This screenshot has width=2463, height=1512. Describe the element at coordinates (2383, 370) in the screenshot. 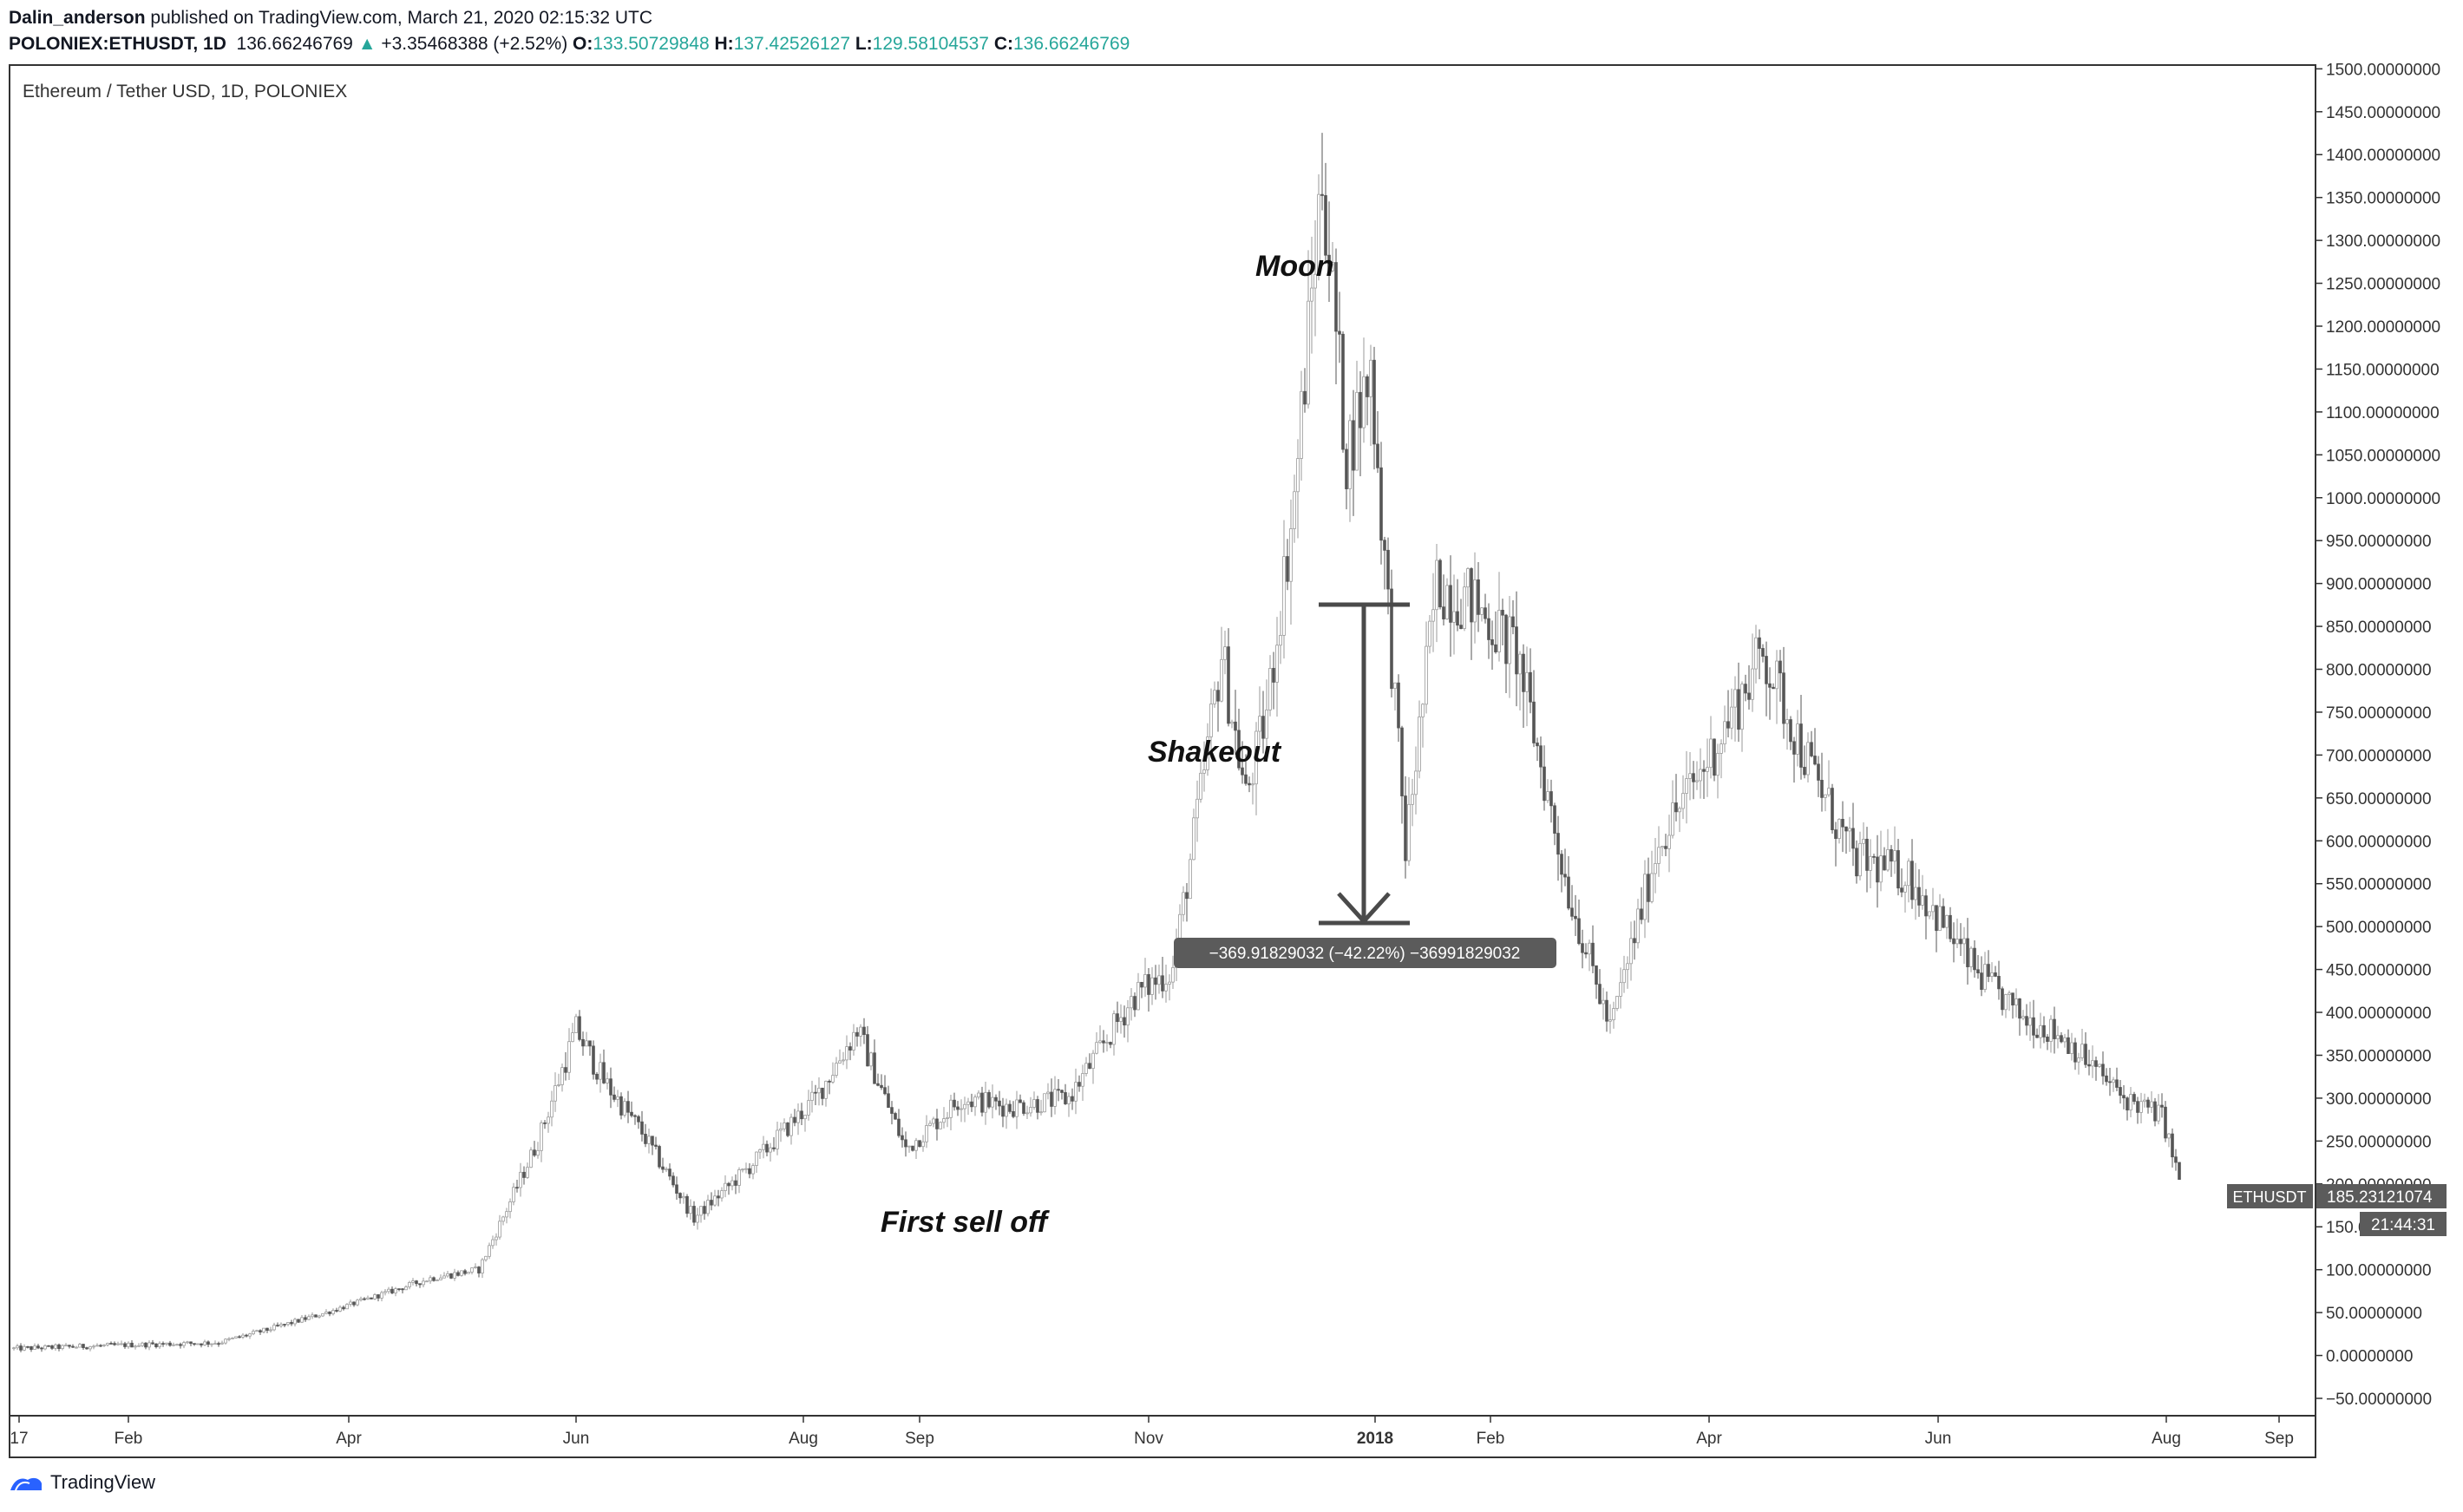

I see `y-tick-label: 1150.00000000` at that location.